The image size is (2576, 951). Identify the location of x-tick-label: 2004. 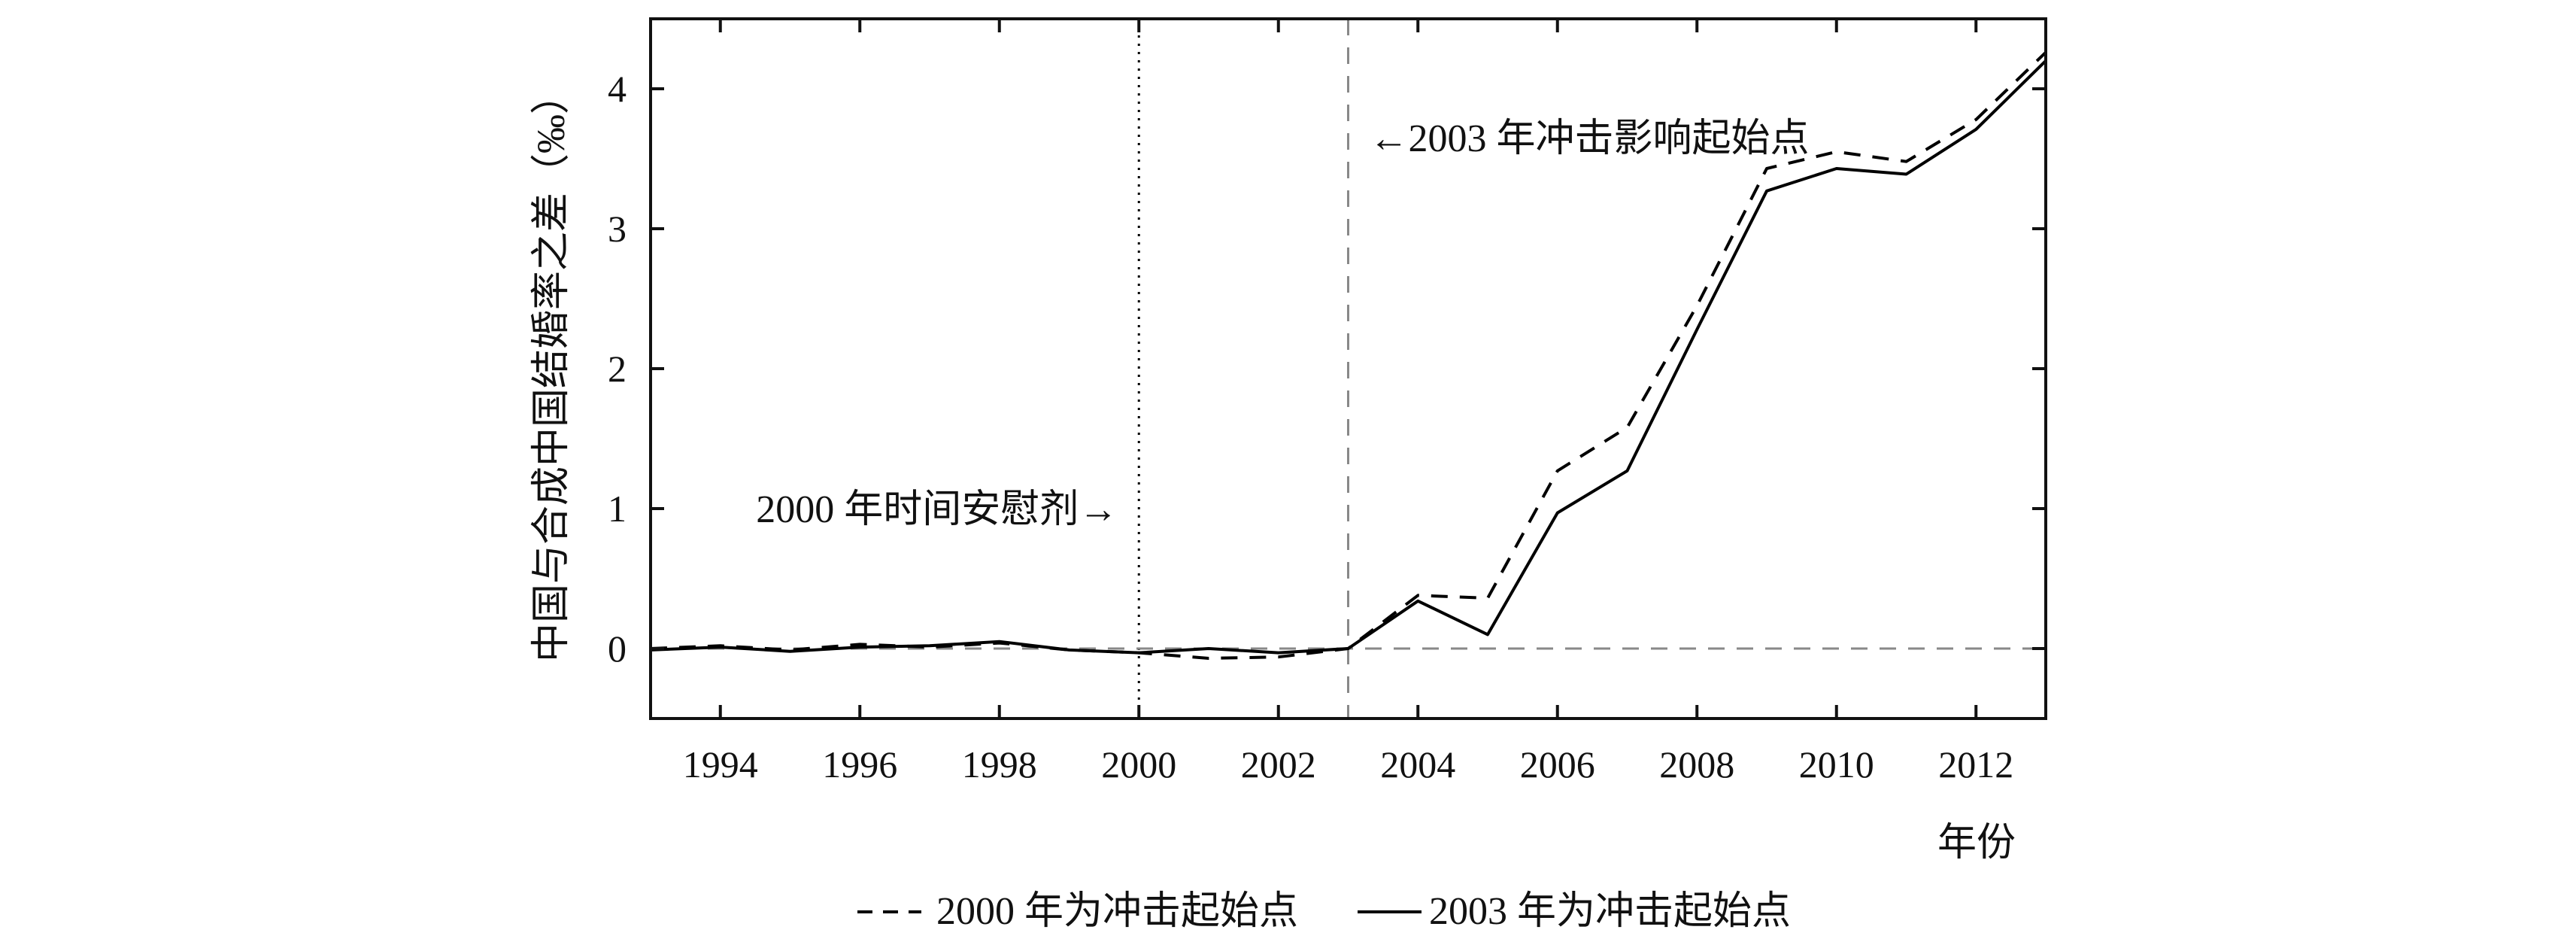
(1417, 764).